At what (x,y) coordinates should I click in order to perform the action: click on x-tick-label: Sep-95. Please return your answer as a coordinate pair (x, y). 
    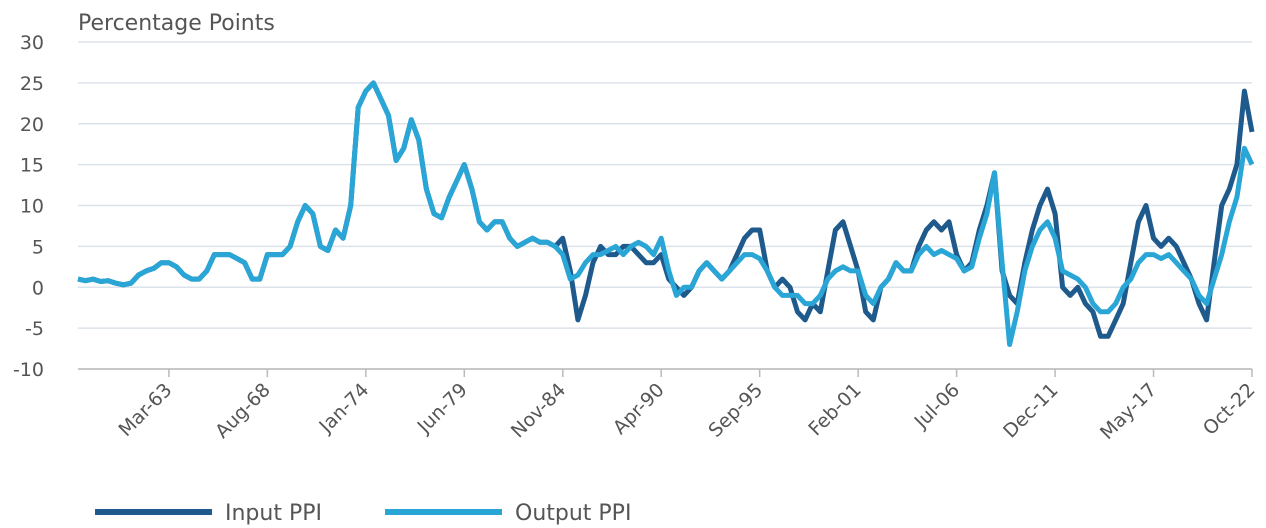
    Looking at the image, I should click on (735, 410).